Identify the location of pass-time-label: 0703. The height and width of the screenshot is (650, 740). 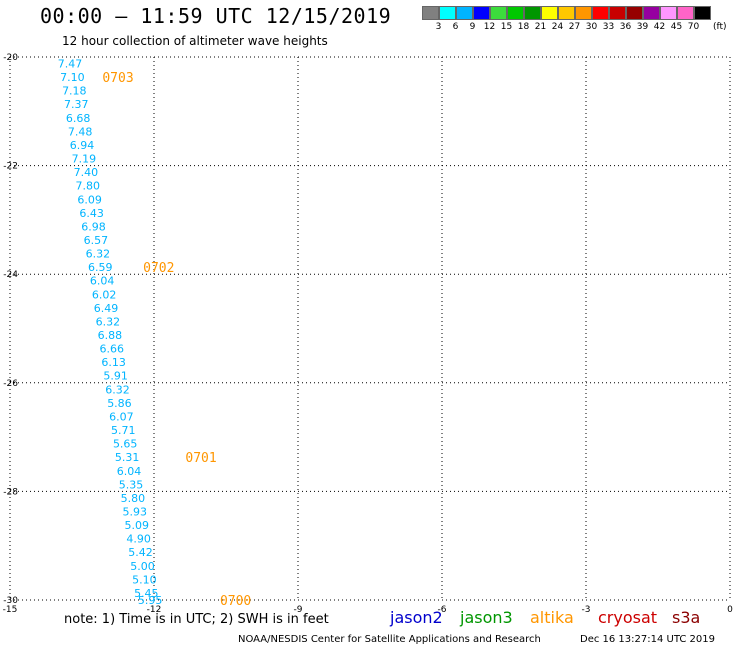
(117, 78).